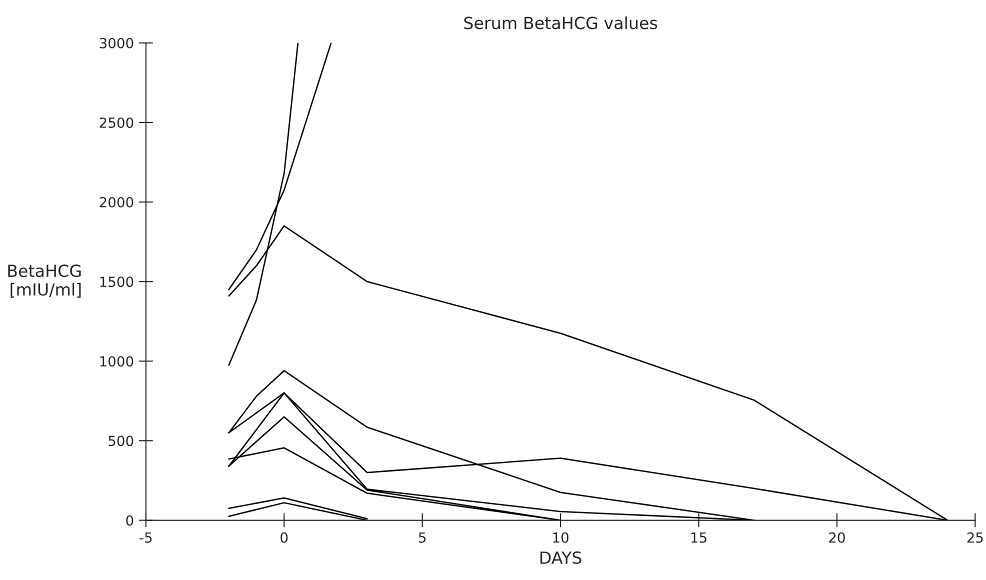 Image resolution: width=986 pixels, height=580 pixels. I want to click on x-tick-label: 20, so click(837, 537).